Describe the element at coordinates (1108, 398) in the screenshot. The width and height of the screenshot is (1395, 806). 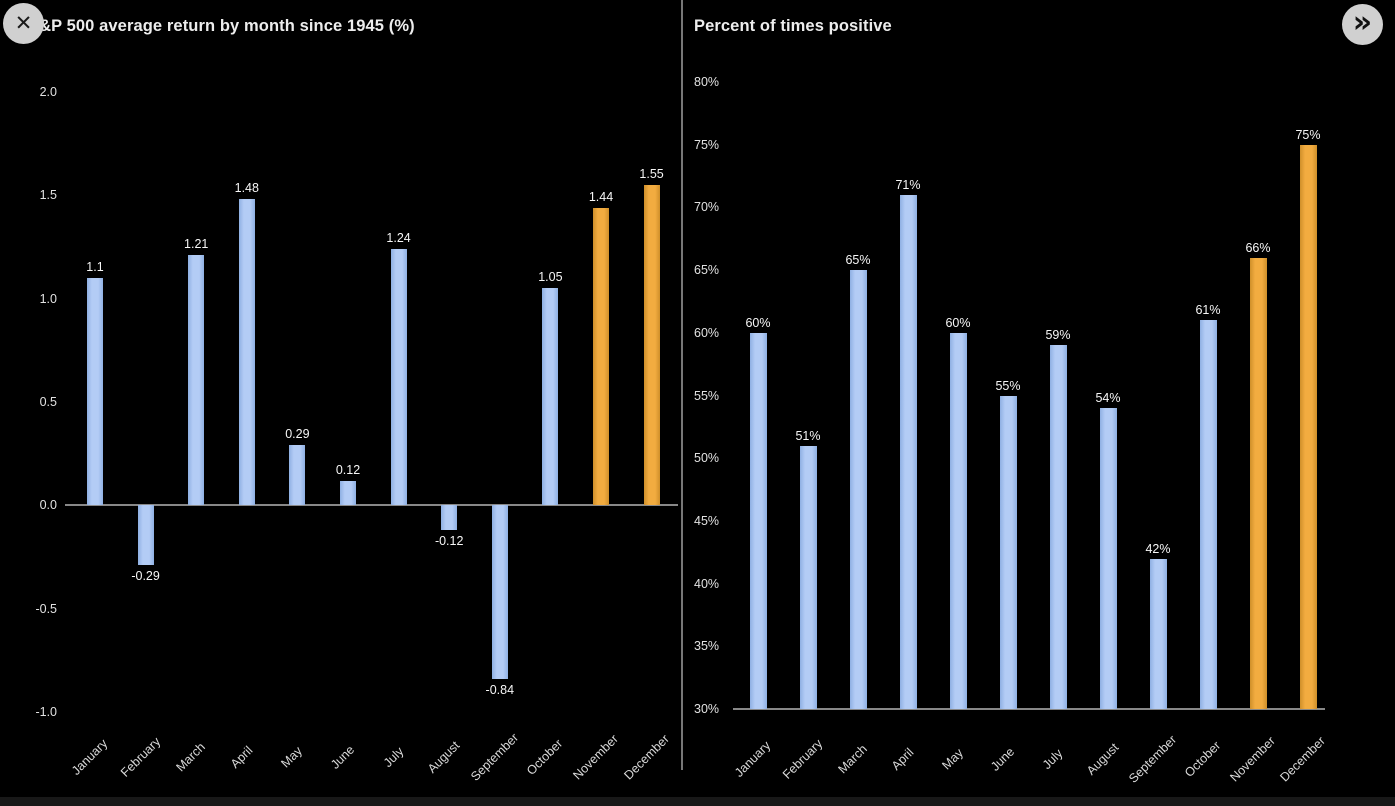
I see `data-label-august: 54%` at that location.